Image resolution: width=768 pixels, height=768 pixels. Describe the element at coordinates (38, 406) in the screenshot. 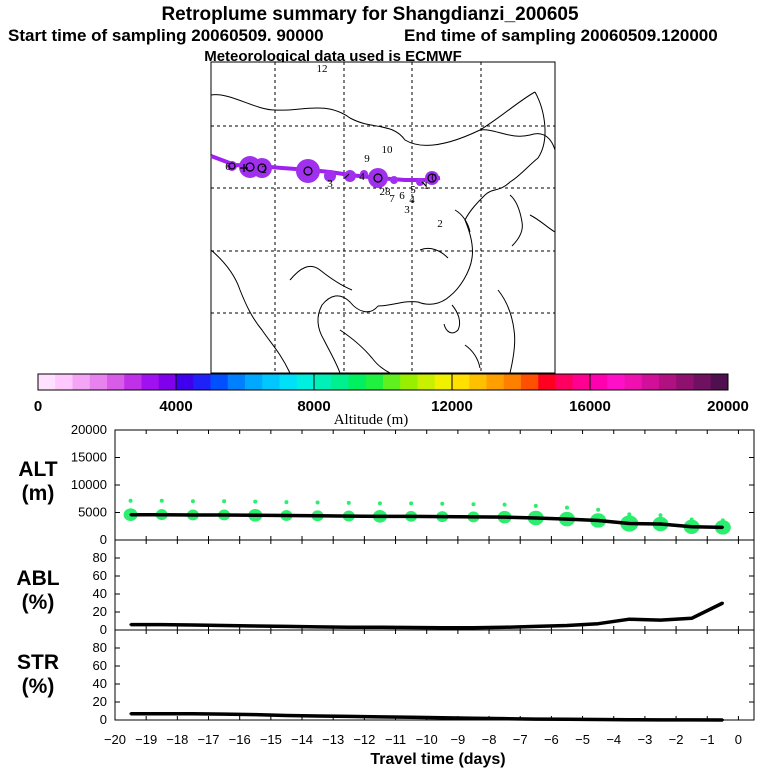

I see `colorbar-tick-label: 0` at that location.